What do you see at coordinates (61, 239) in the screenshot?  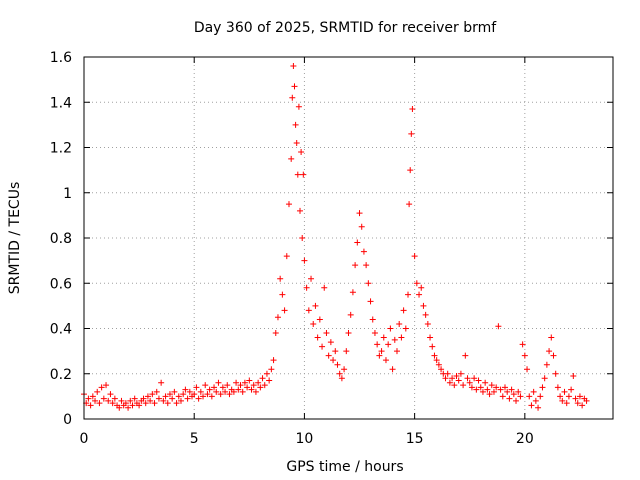 I see `y-tick-labels: 0 0.2 0.4 0.6 0.8 1 1.2 1.4 1.6` at bounding box center [61, 239].